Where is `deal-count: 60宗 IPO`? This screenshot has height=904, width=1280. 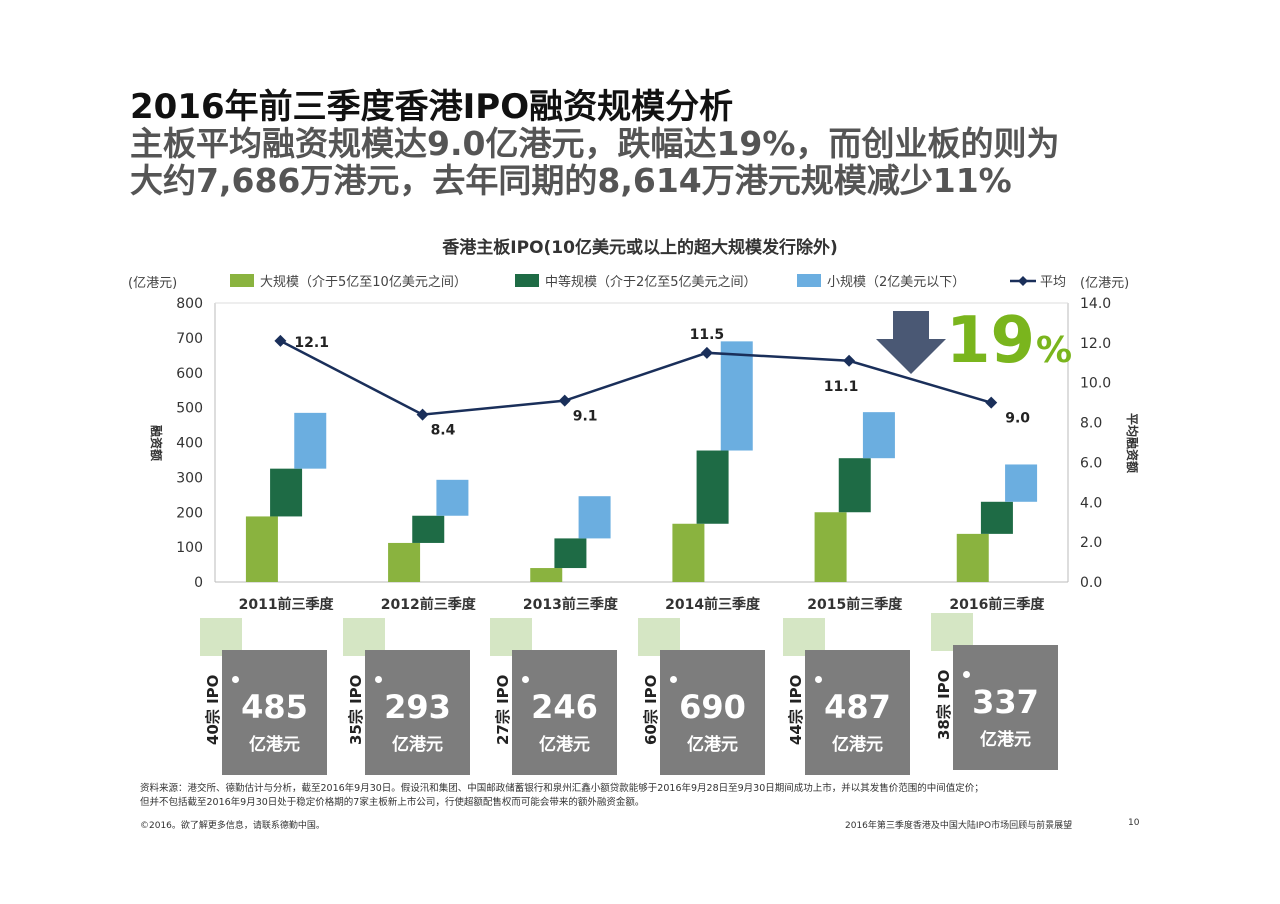 deal-count: 60宗 IPO is located at coordinates (651, 709).